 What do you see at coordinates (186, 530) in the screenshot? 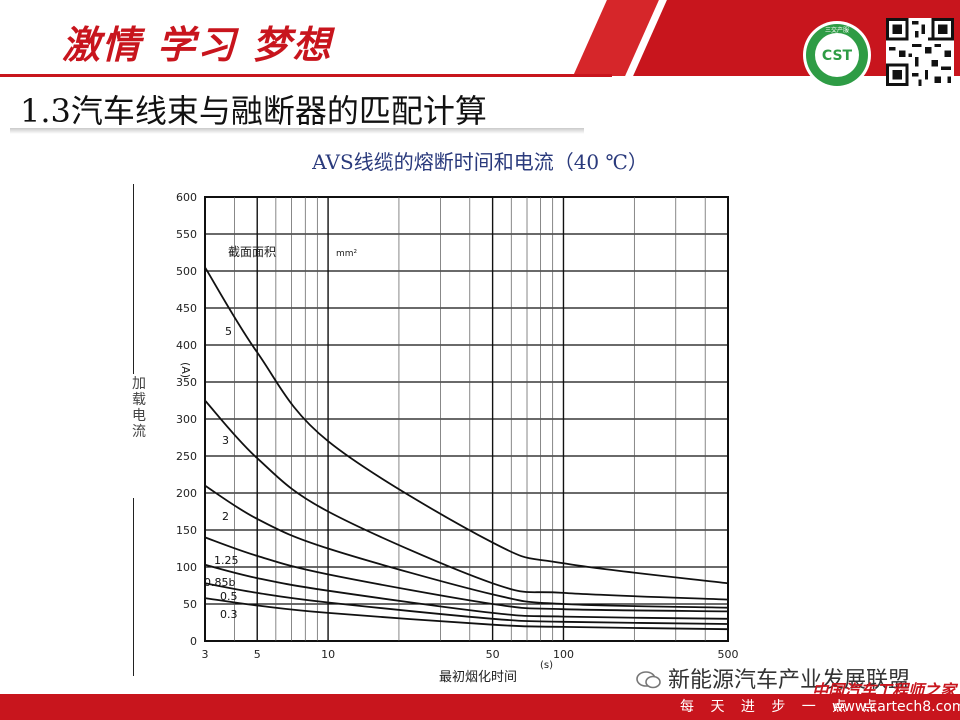
I see `y-tick-label: 150` at bounding box center [186, 530].